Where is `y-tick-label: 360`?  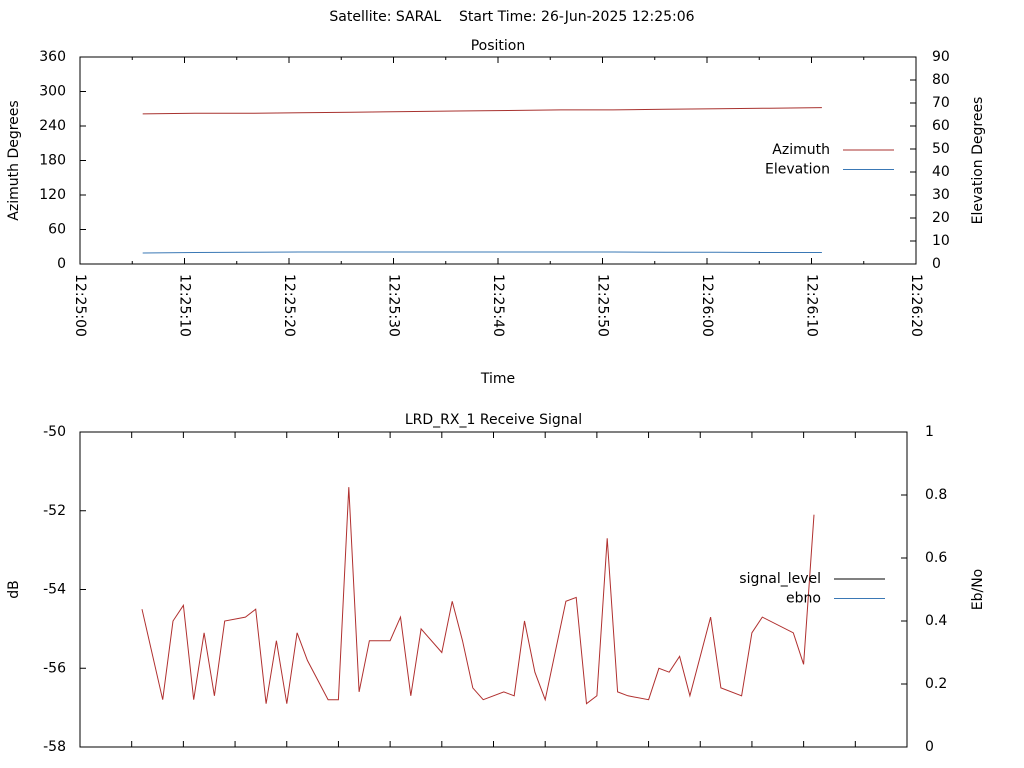
y-tick-label: 360 is located at coordinates (52, 57).